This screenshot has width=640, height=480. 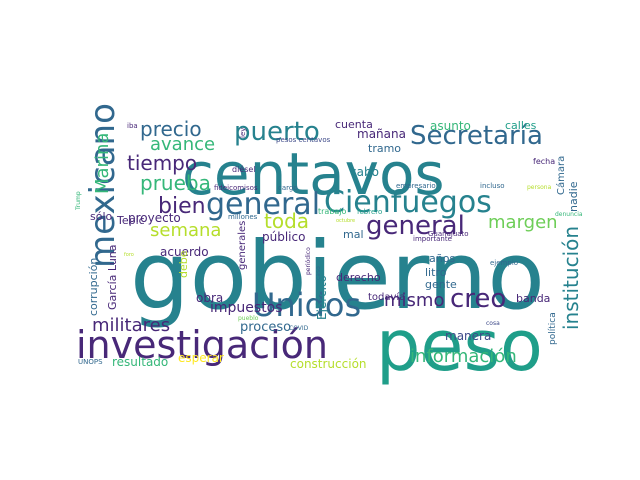 I want to click on cloud-word: Tepic, so click(x=130, y=220).